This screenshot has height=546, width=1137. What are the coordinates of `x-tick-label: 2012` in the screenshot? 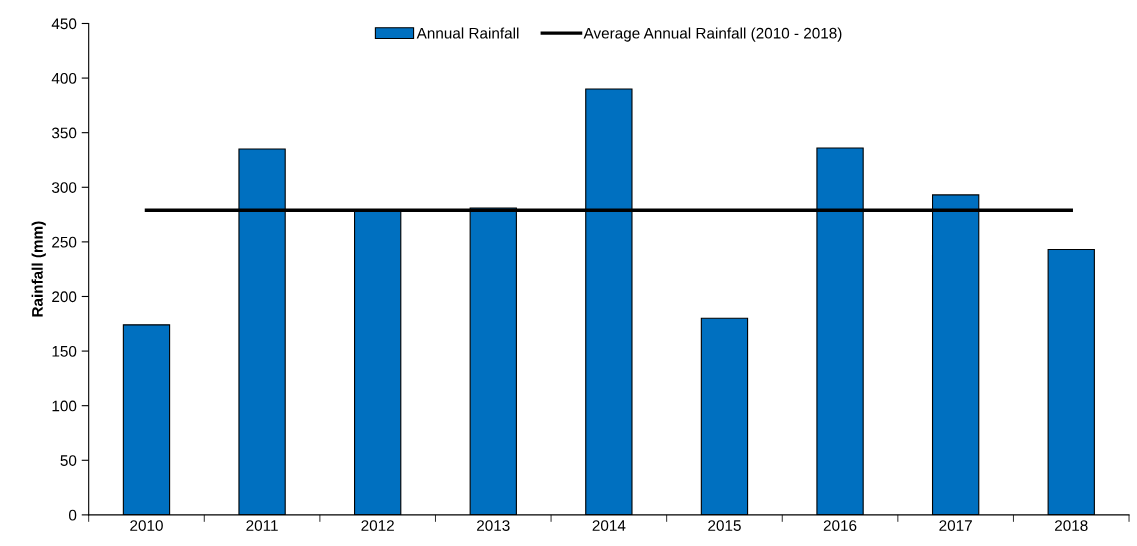 It's located at (377, 525).